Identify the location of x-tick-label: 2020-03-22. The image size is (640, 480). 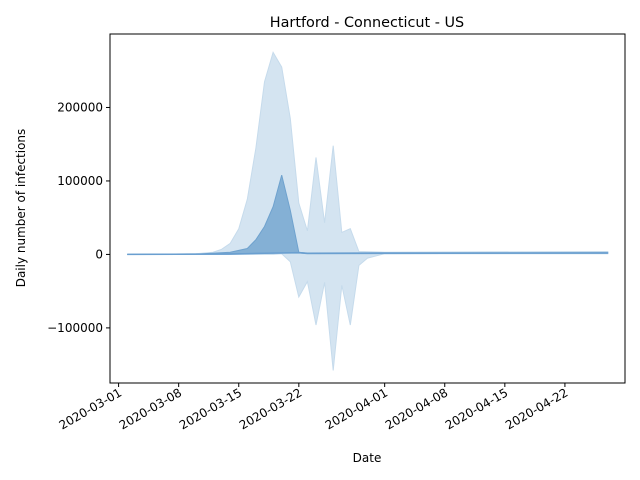
(270, 408).